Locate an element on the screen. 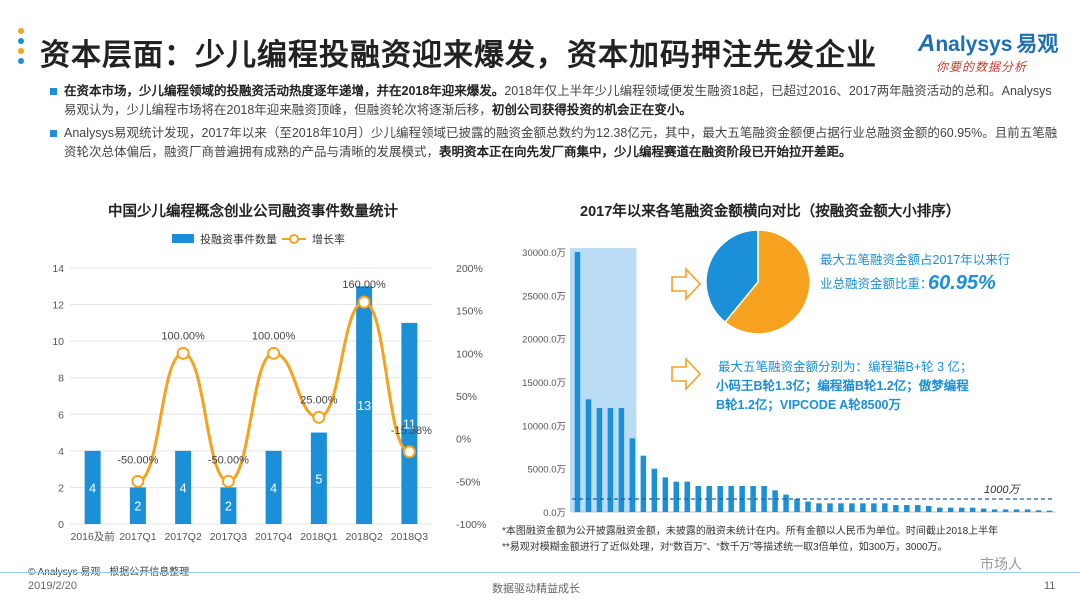 The height and width of the screenshot is (608, 1080). y-tick-label: 2 is located at coordinates (61, 488).